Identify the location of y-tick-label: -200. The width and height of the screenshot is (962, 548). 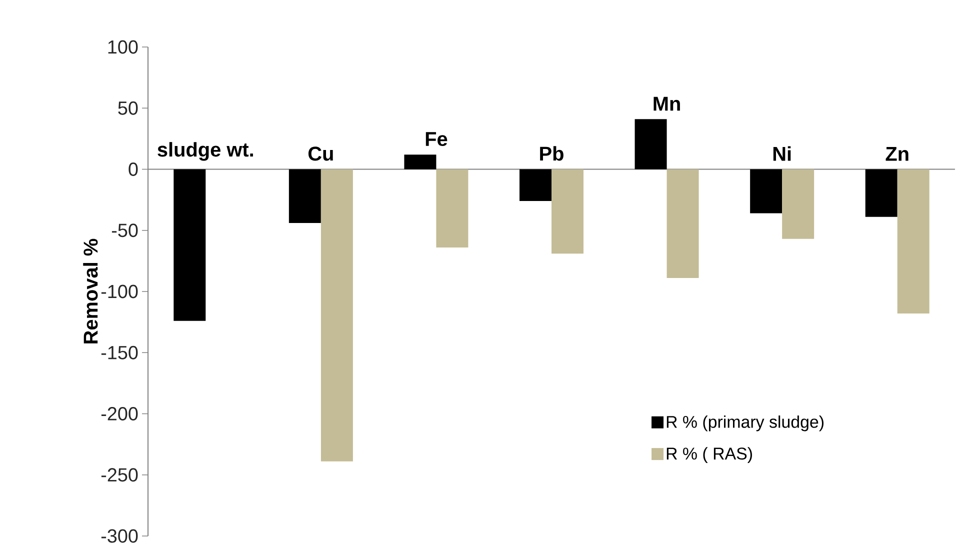
(119, 413).